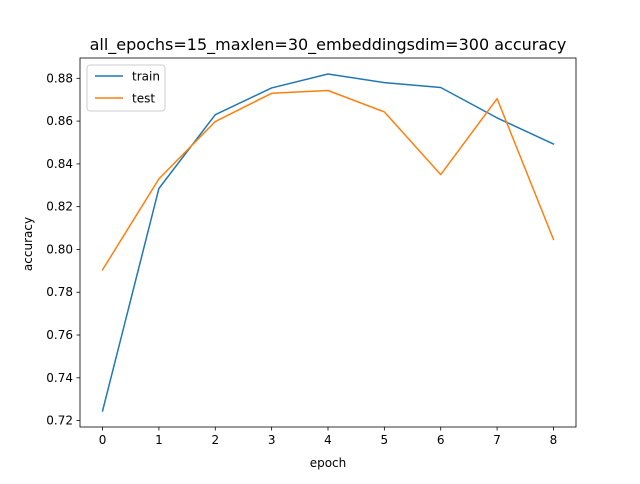 The height and width of the screenshot is (484, 640). What do you see at coordinates (385, 440) in the screenshot?
I see `x-tick-label: 5` at bounding box center [385, 440].